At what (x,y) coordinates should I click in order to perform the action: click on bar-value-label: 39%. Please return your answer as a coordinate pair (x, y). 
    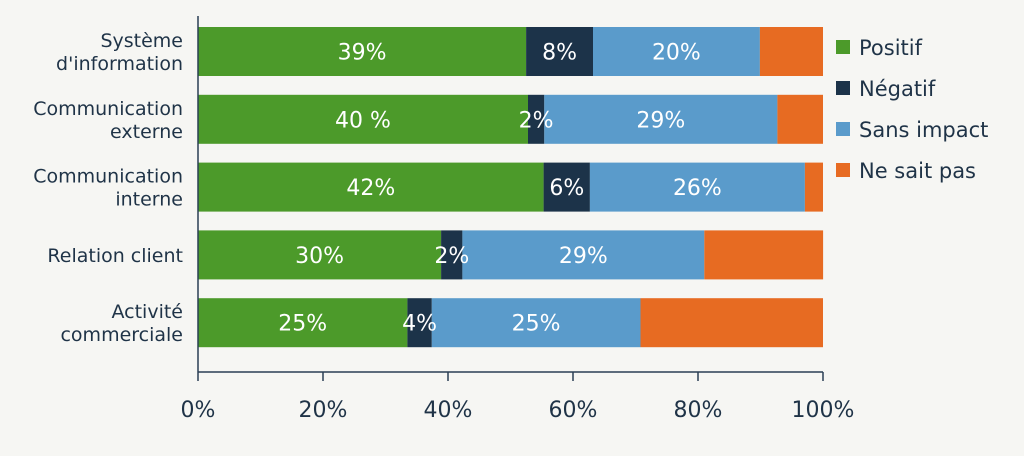
    Looking at the image, I should click on (362, 53).